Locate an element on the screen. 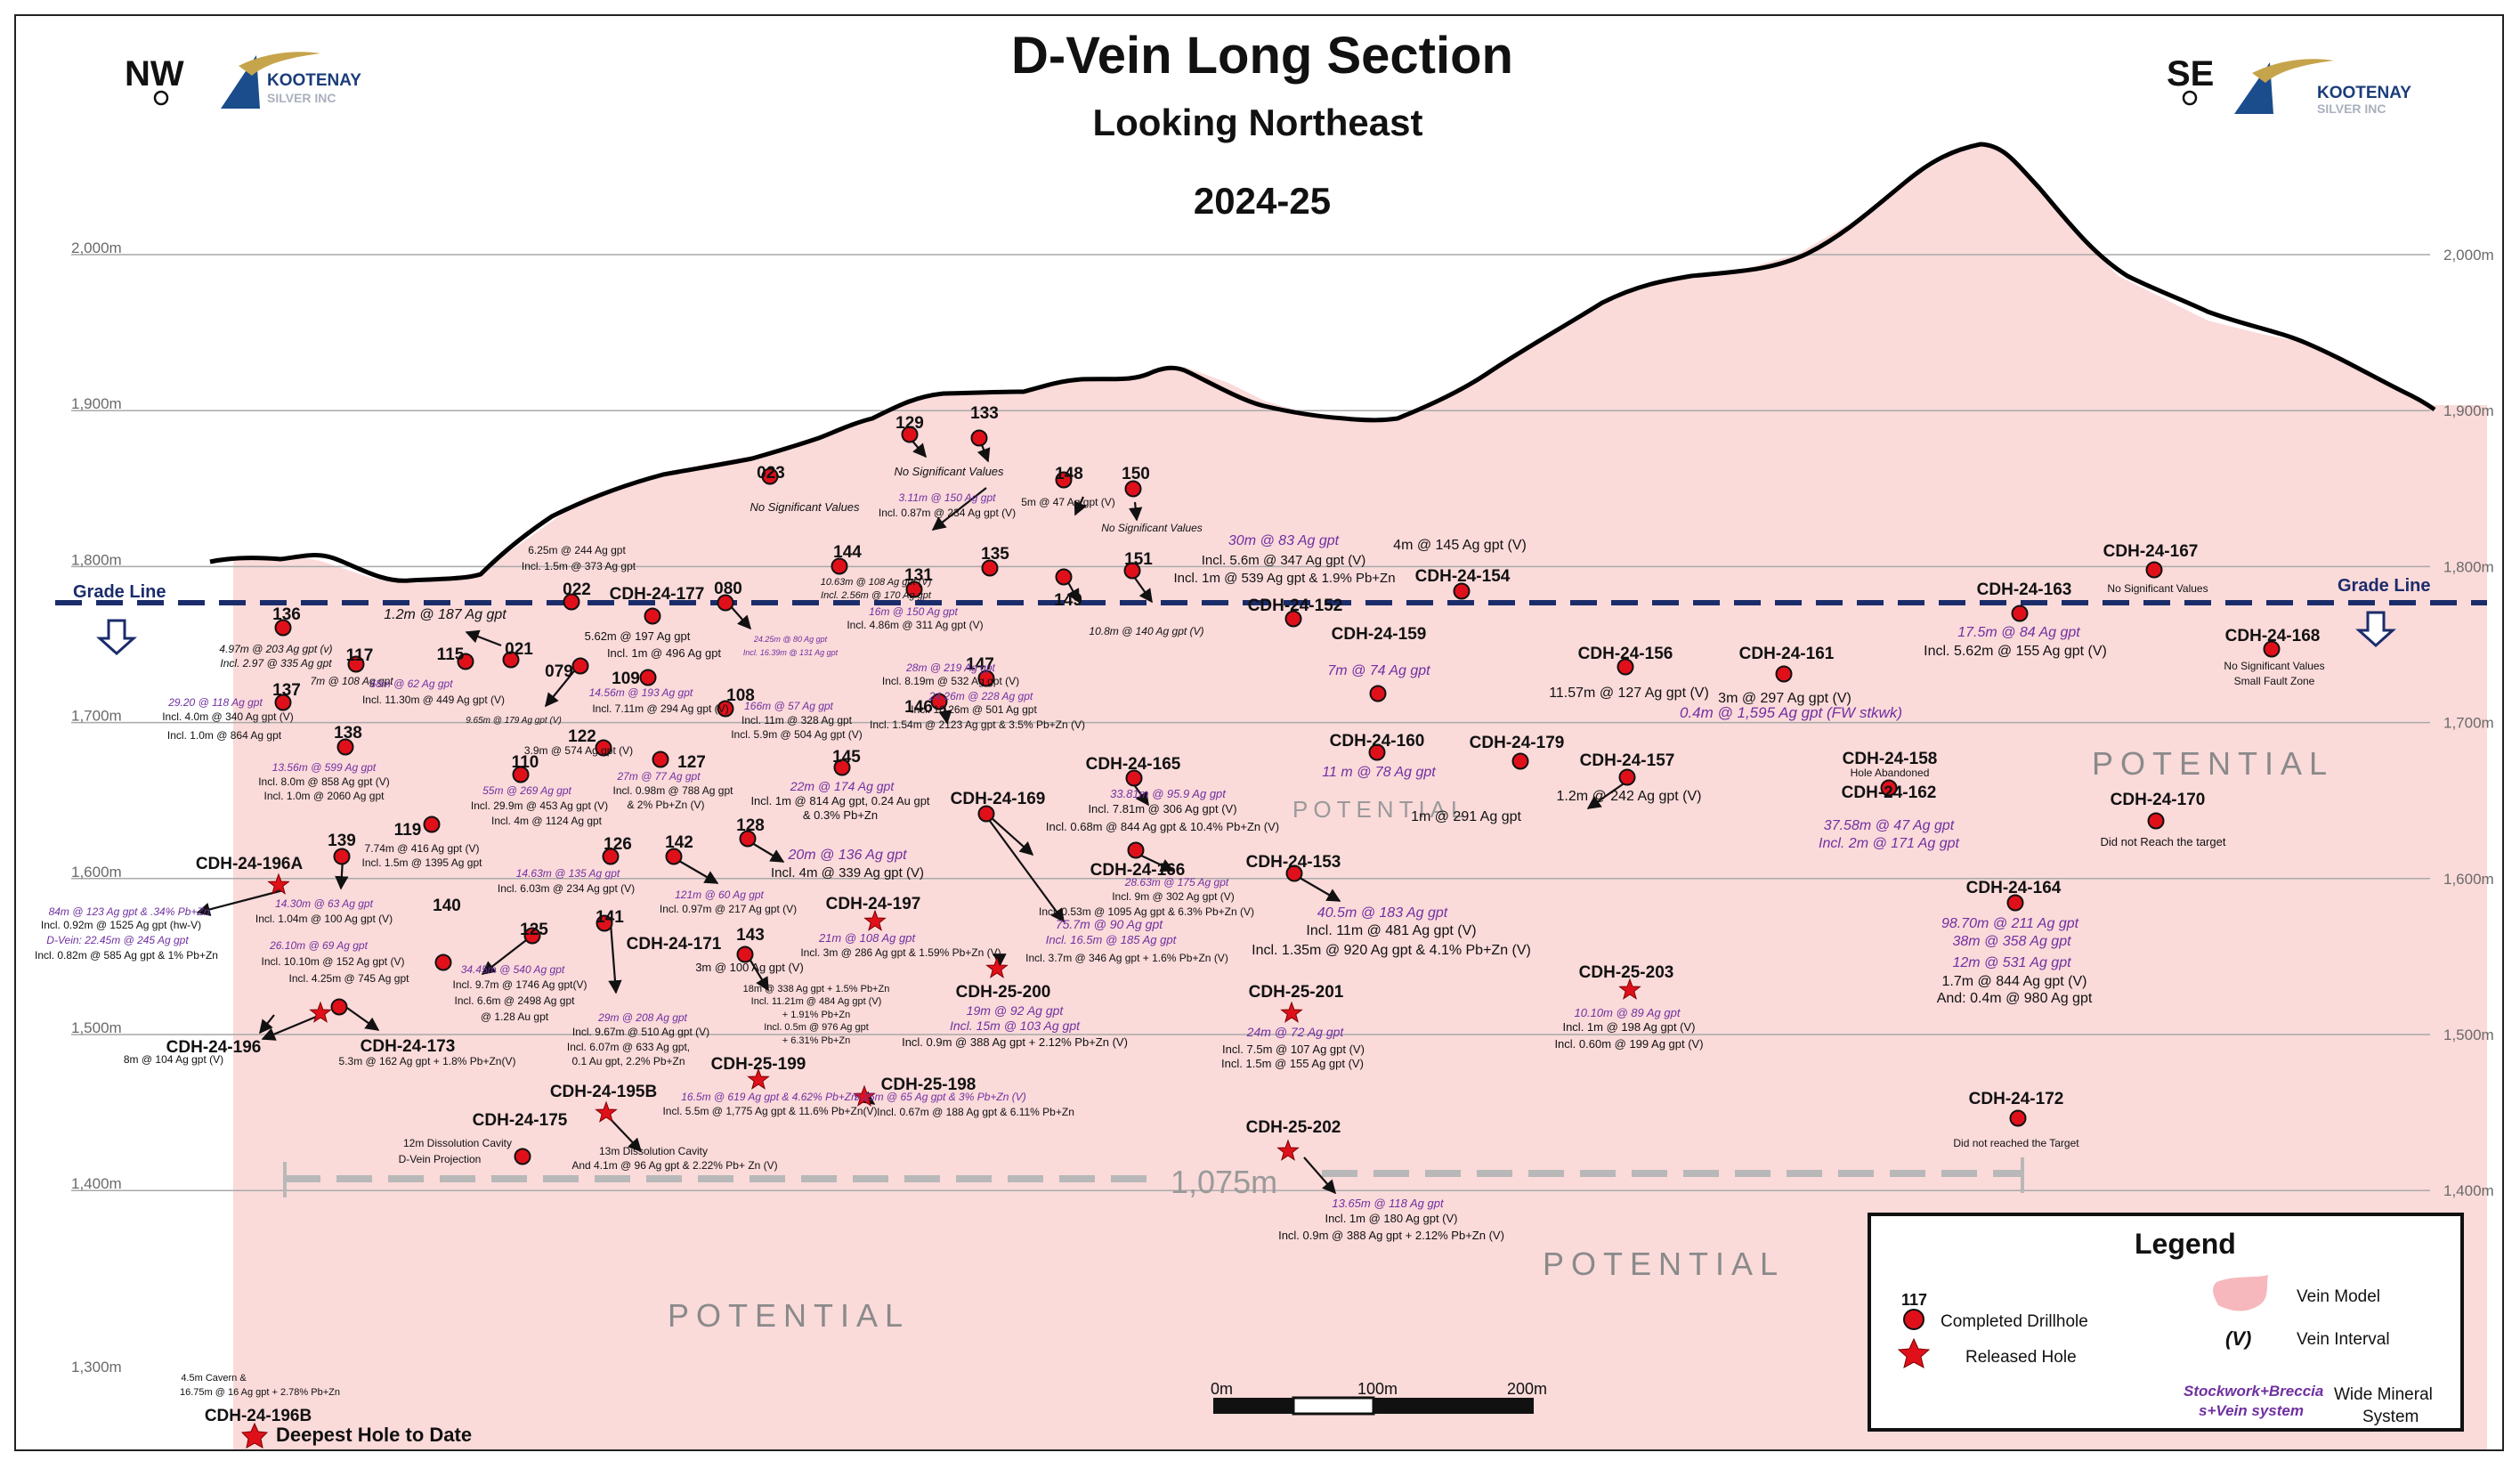 Image resolution: width=2520 pixels, height=1469 pixels. assay-note: 3.11m @ 150 Ag gpt is located at coordinates (948, 498).